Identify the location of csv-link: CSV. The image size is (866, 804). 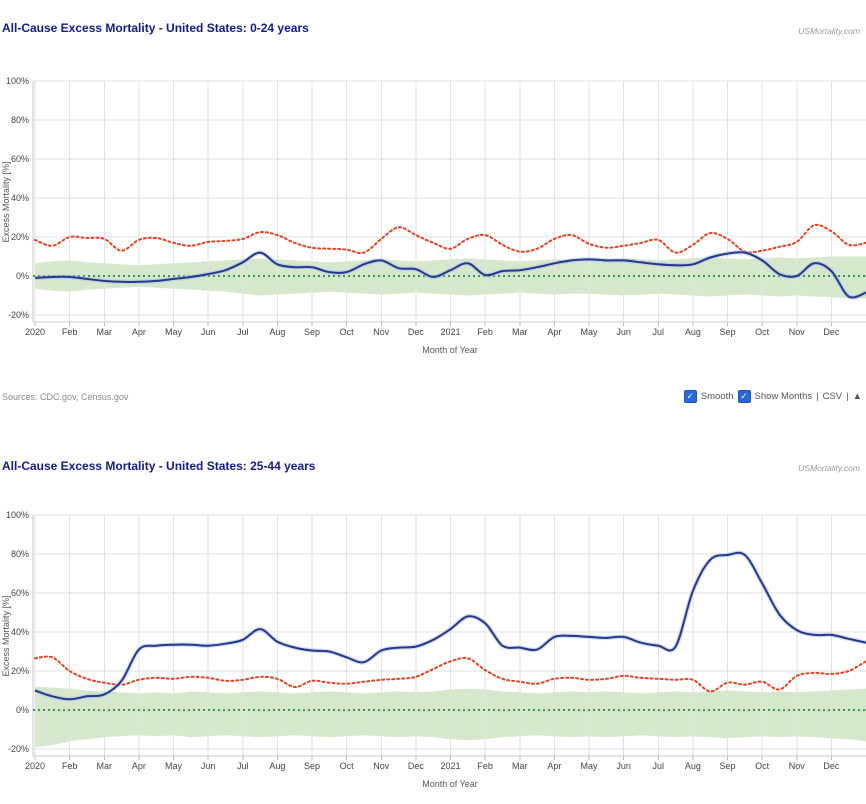
(832, 396).